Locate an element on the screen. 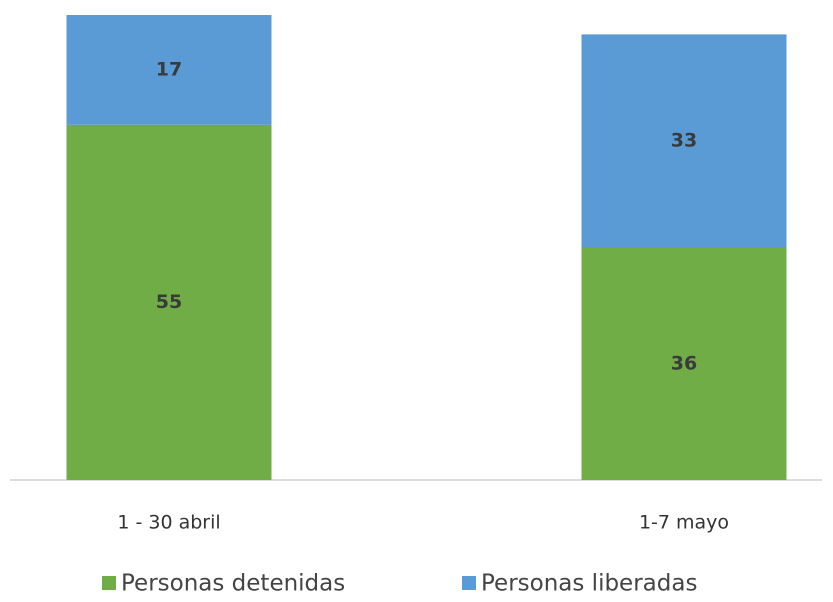  data-label: 36 is located at coordinates (684, 363).